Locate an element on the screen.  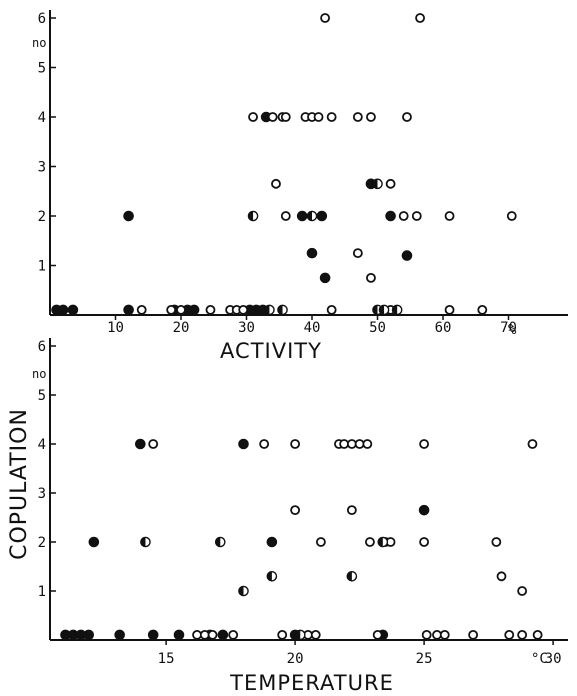
activity-x-ticks: 10 20 30 40 50 60 70 is located at coordinates (312, 325).